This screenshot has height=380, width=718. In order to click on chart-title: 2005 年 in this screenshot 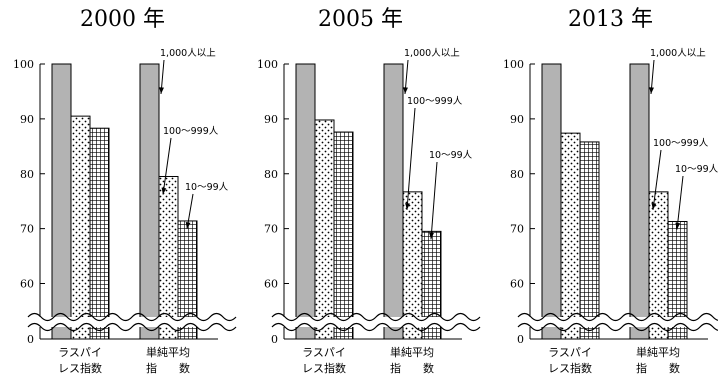, I will do `click(360, 19)`.